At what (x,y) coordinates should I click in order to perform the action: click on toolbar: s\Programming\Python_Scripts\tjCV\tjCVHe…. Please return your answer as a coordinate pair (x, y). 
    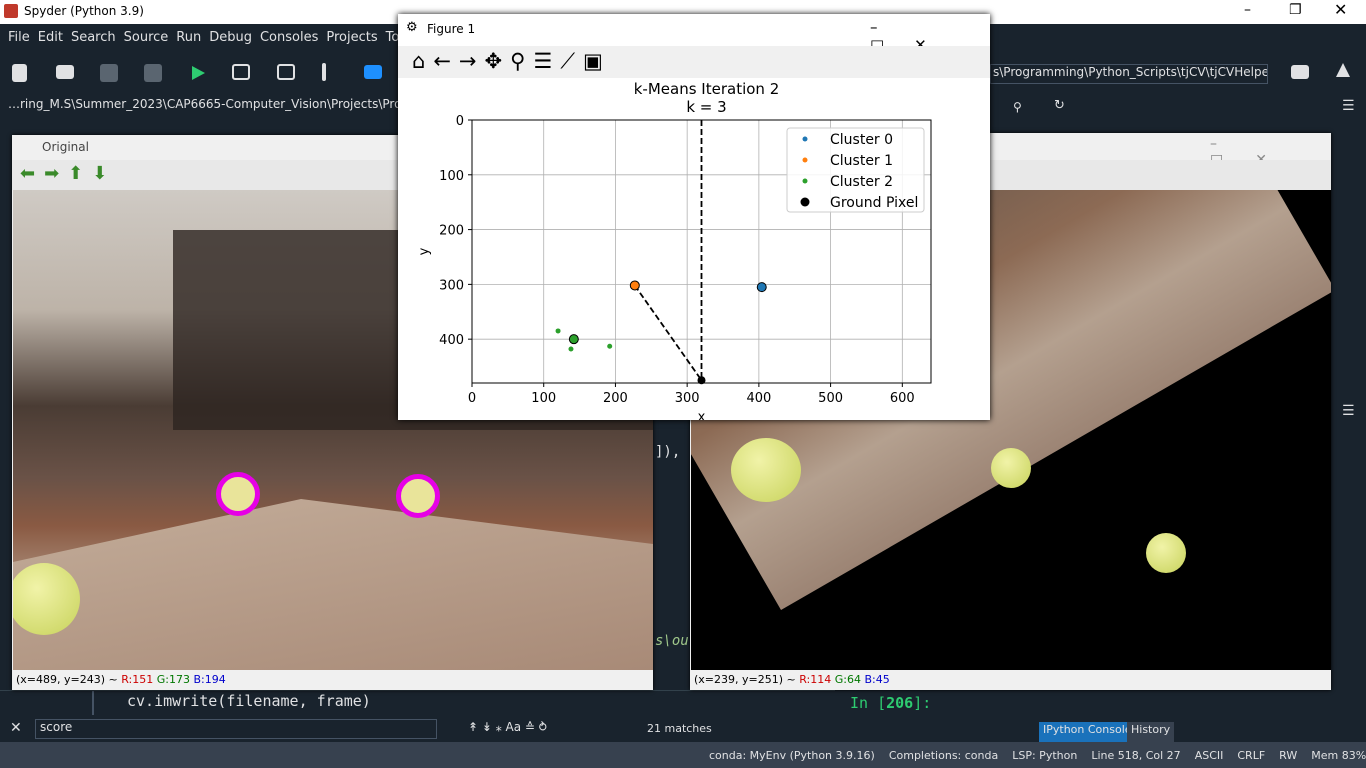
    Looking at the image, I should click on (683, 73).